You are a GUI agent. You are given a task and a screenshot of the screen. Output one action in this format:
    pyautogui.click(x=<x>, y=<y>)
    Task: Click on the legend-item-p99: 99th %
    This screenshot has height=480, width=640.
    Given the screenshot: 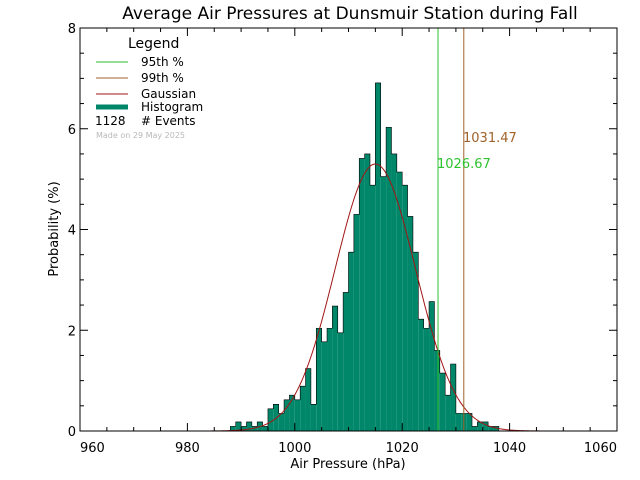 What is the action you would take?
    pyautogui.click(x=162, y=78)
    